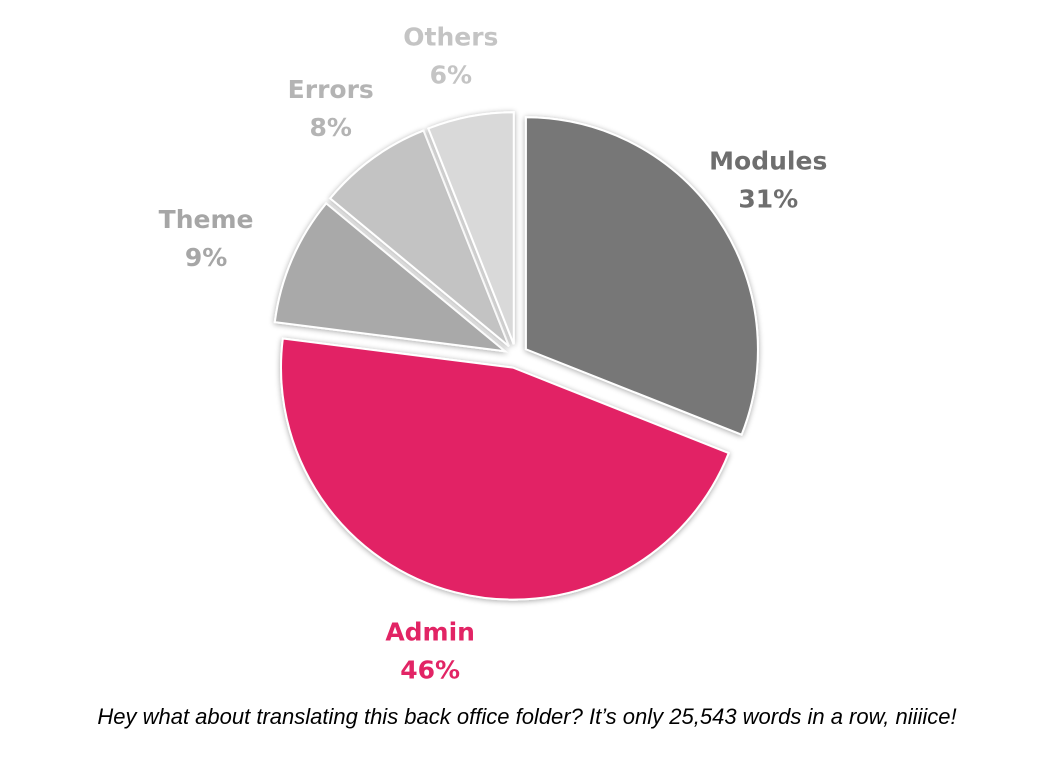  What do you see at coordinates (450, 55) in the screenshot?
I see `slice-label-others: Others 6%` at bounding box center [450, 55].